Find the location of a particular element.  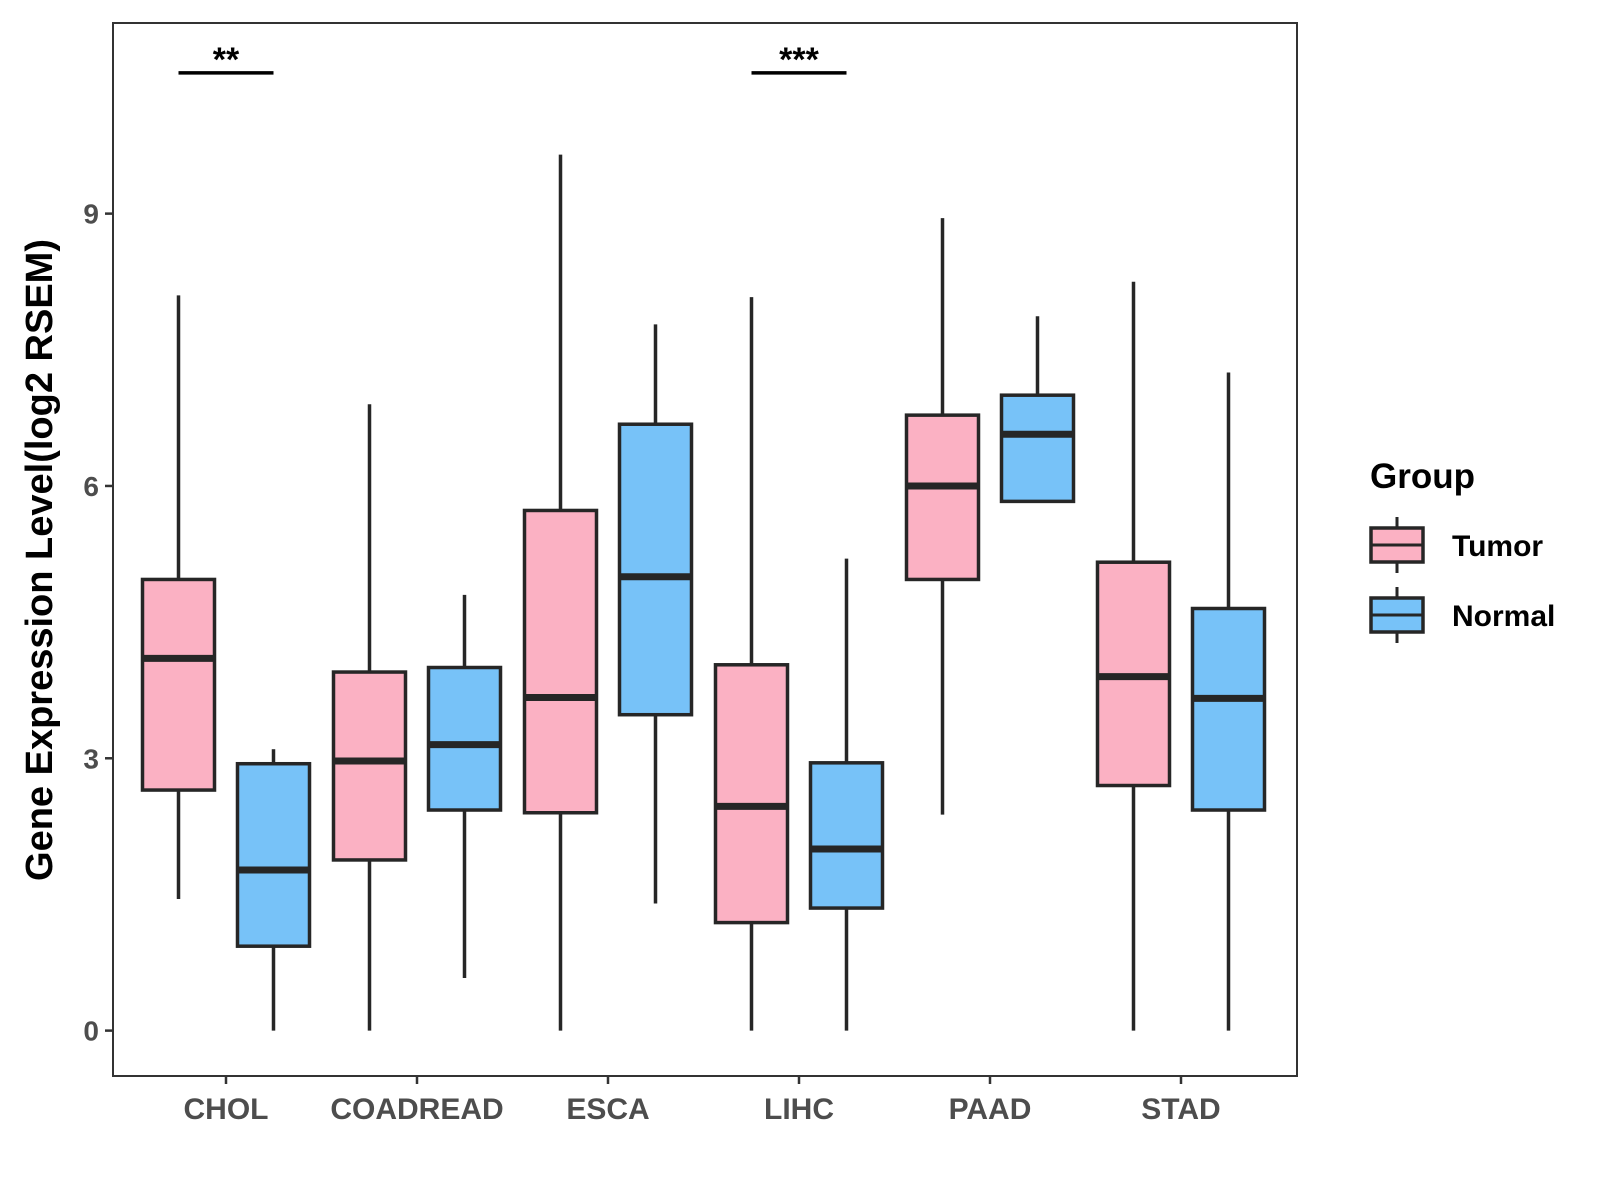

x-tick-label: CHOL is located at coordinates (226, 1109).